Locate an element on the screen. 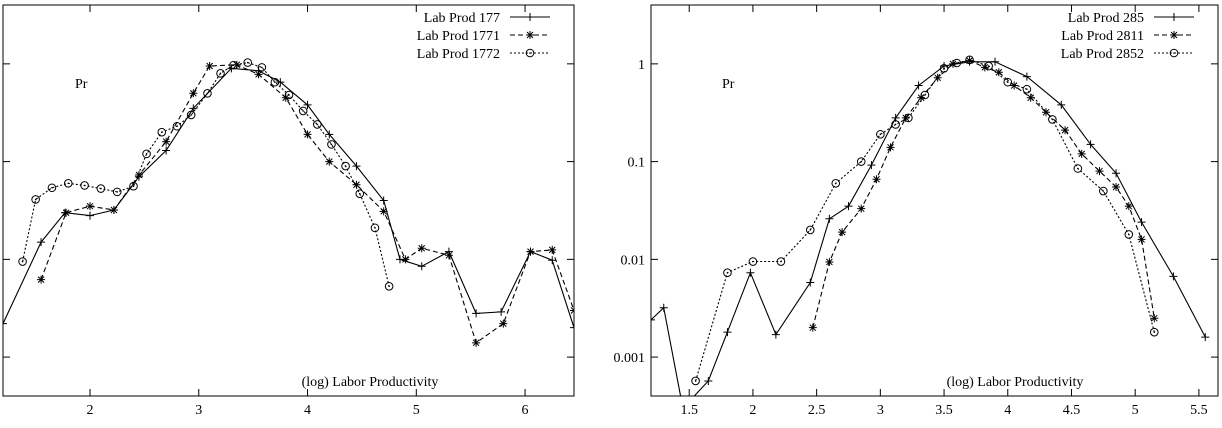 The height and width of the screenshot is (428, 1222). x-axis-label: (log) Labor Productivity is located at coordinates (370, 382).